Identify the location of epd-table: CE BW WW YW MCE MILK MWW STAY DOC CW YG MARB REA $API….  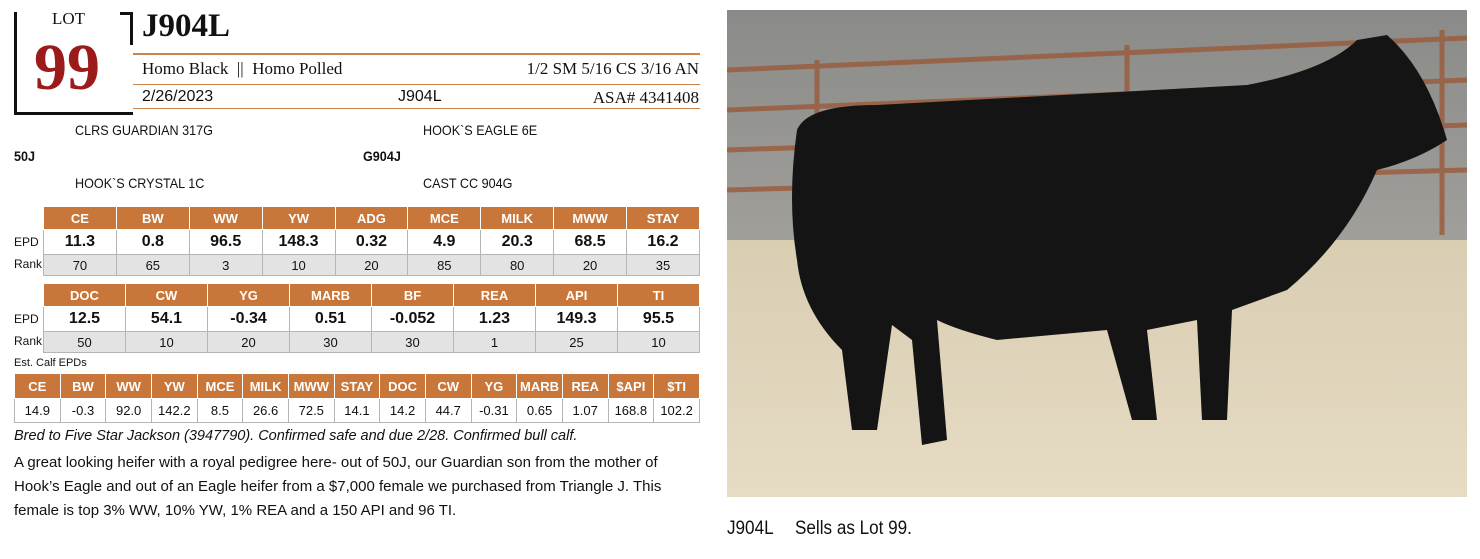
(357, 398).